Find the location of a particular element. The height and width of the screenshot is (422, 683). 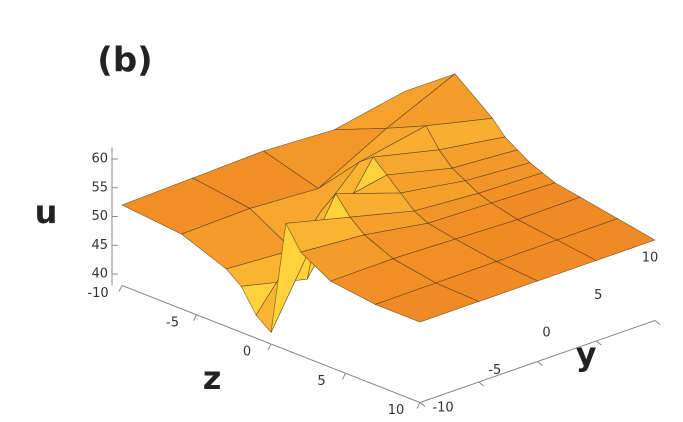

u-axis-label: u is located at coordinates (46, 212).